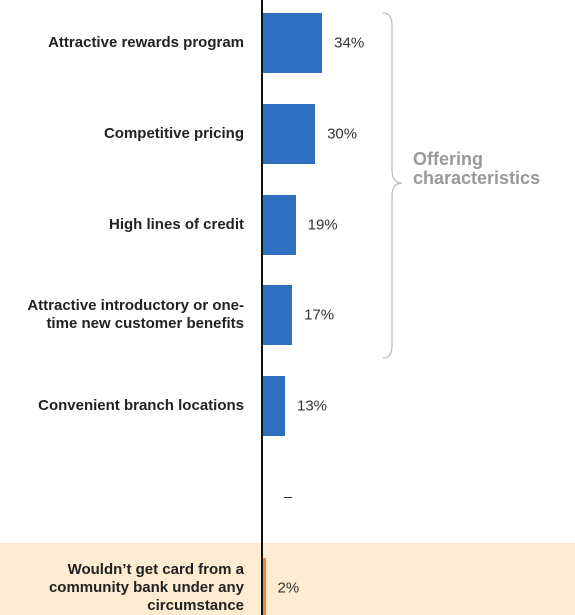 The image size is (575, 615). I want to click on value-label: 19%, so click(322, 225).